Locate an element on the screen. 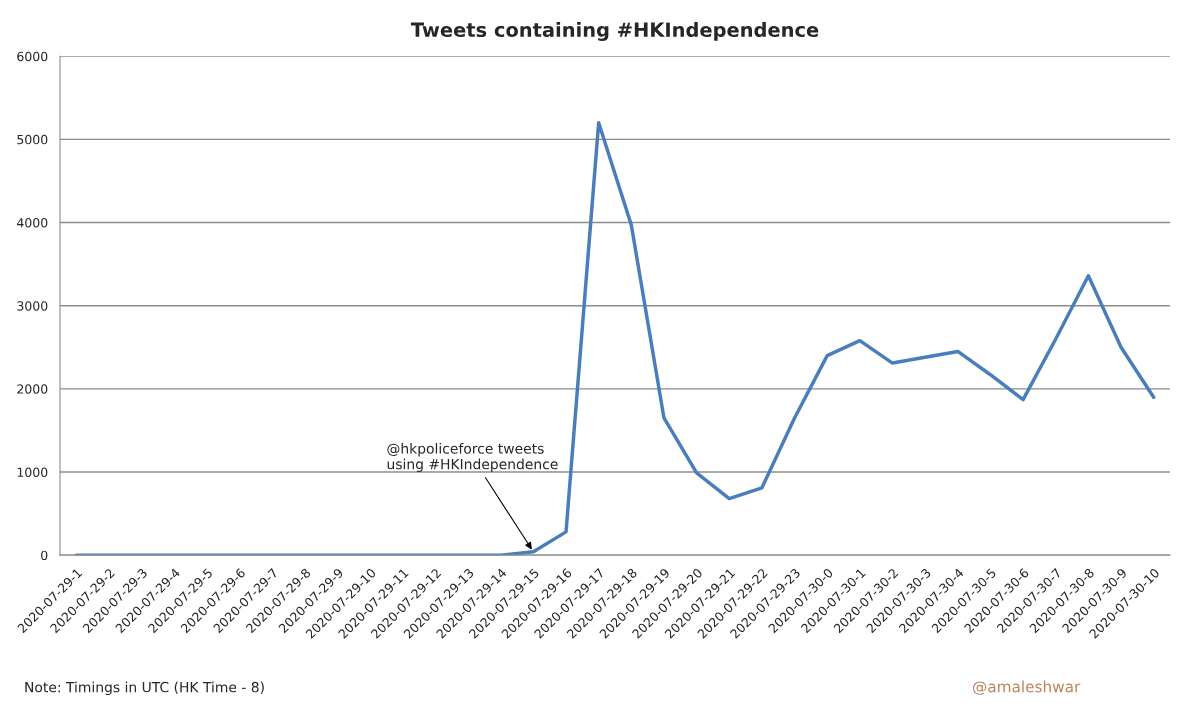  y-tick-label: 1000 is located at coordinates (32, 472).